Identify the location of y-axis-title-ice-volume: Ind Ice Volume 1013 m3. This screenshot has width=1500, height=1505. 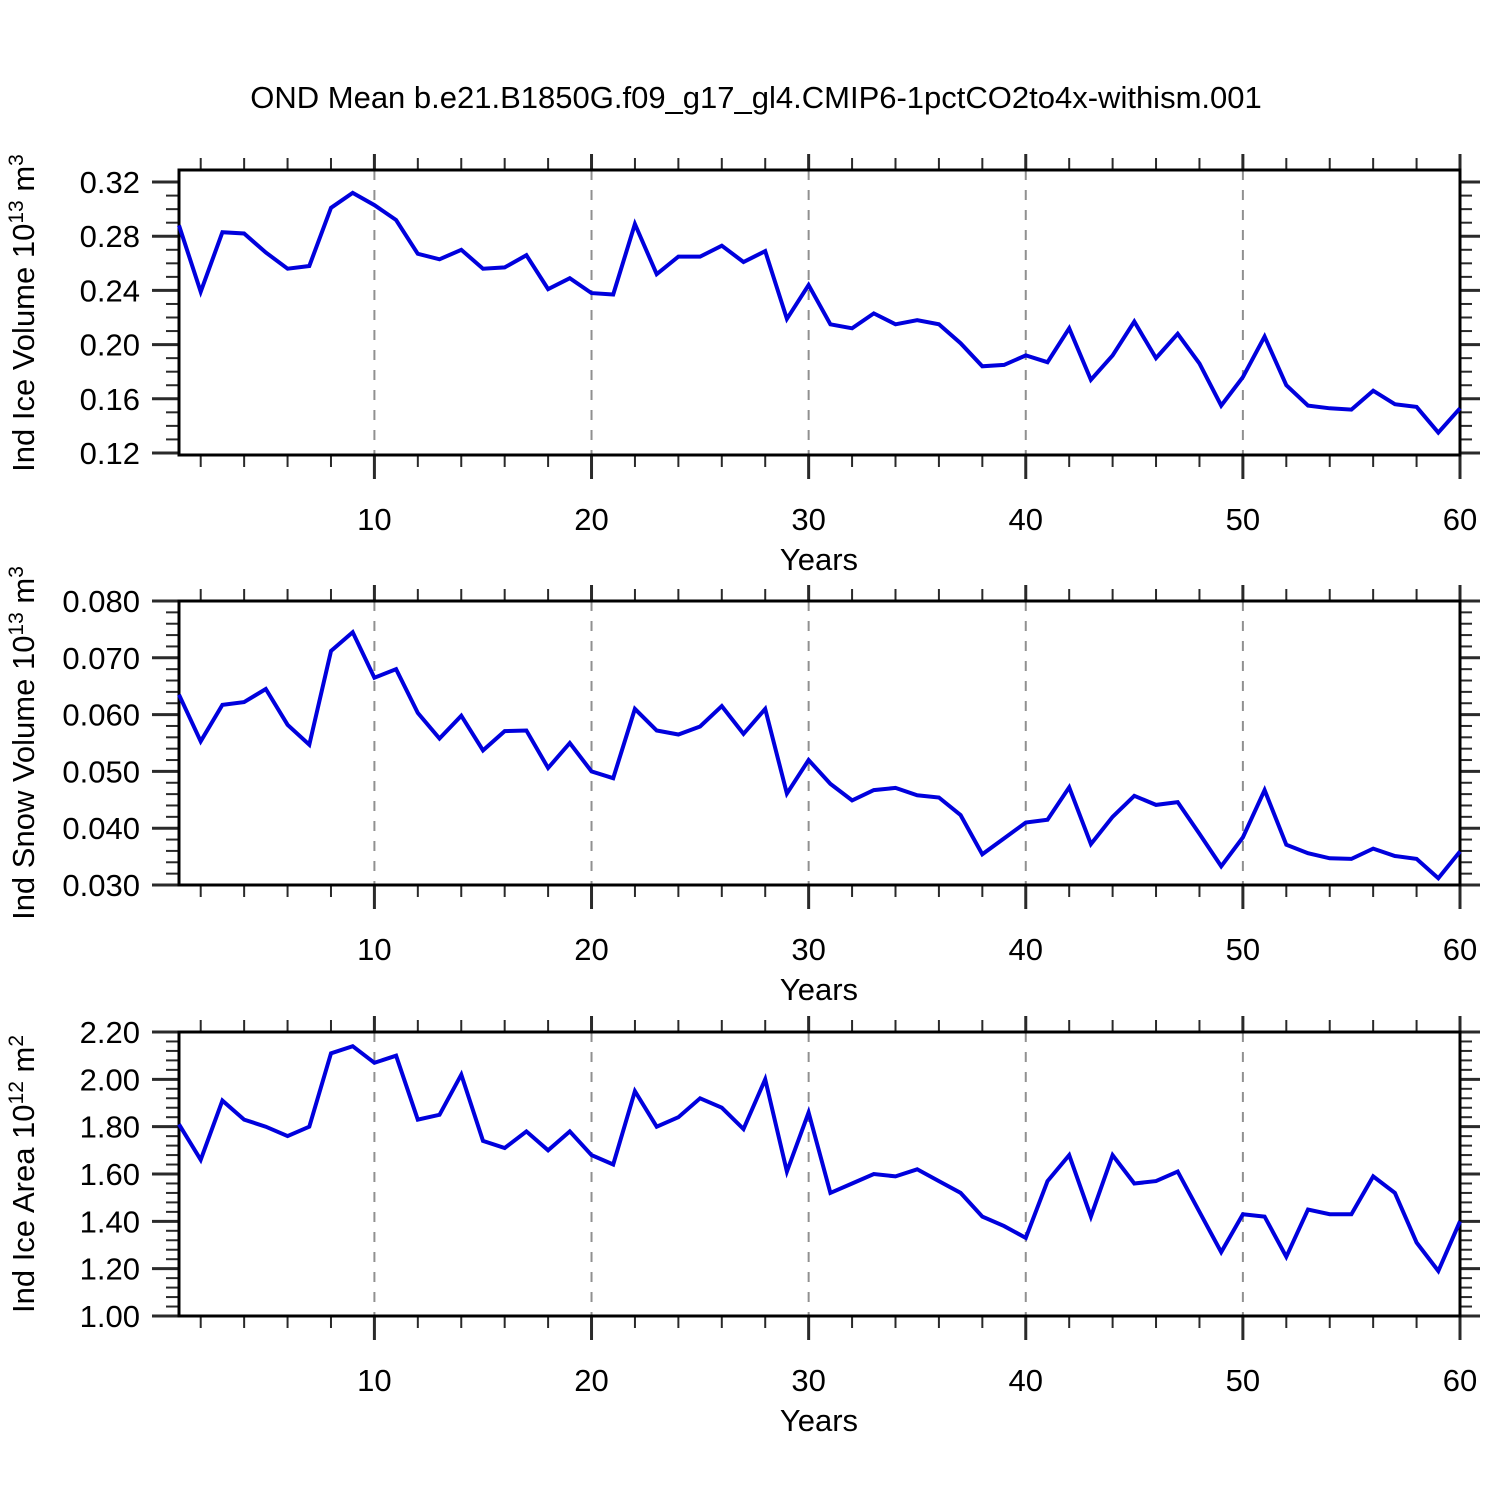
(23, 313).